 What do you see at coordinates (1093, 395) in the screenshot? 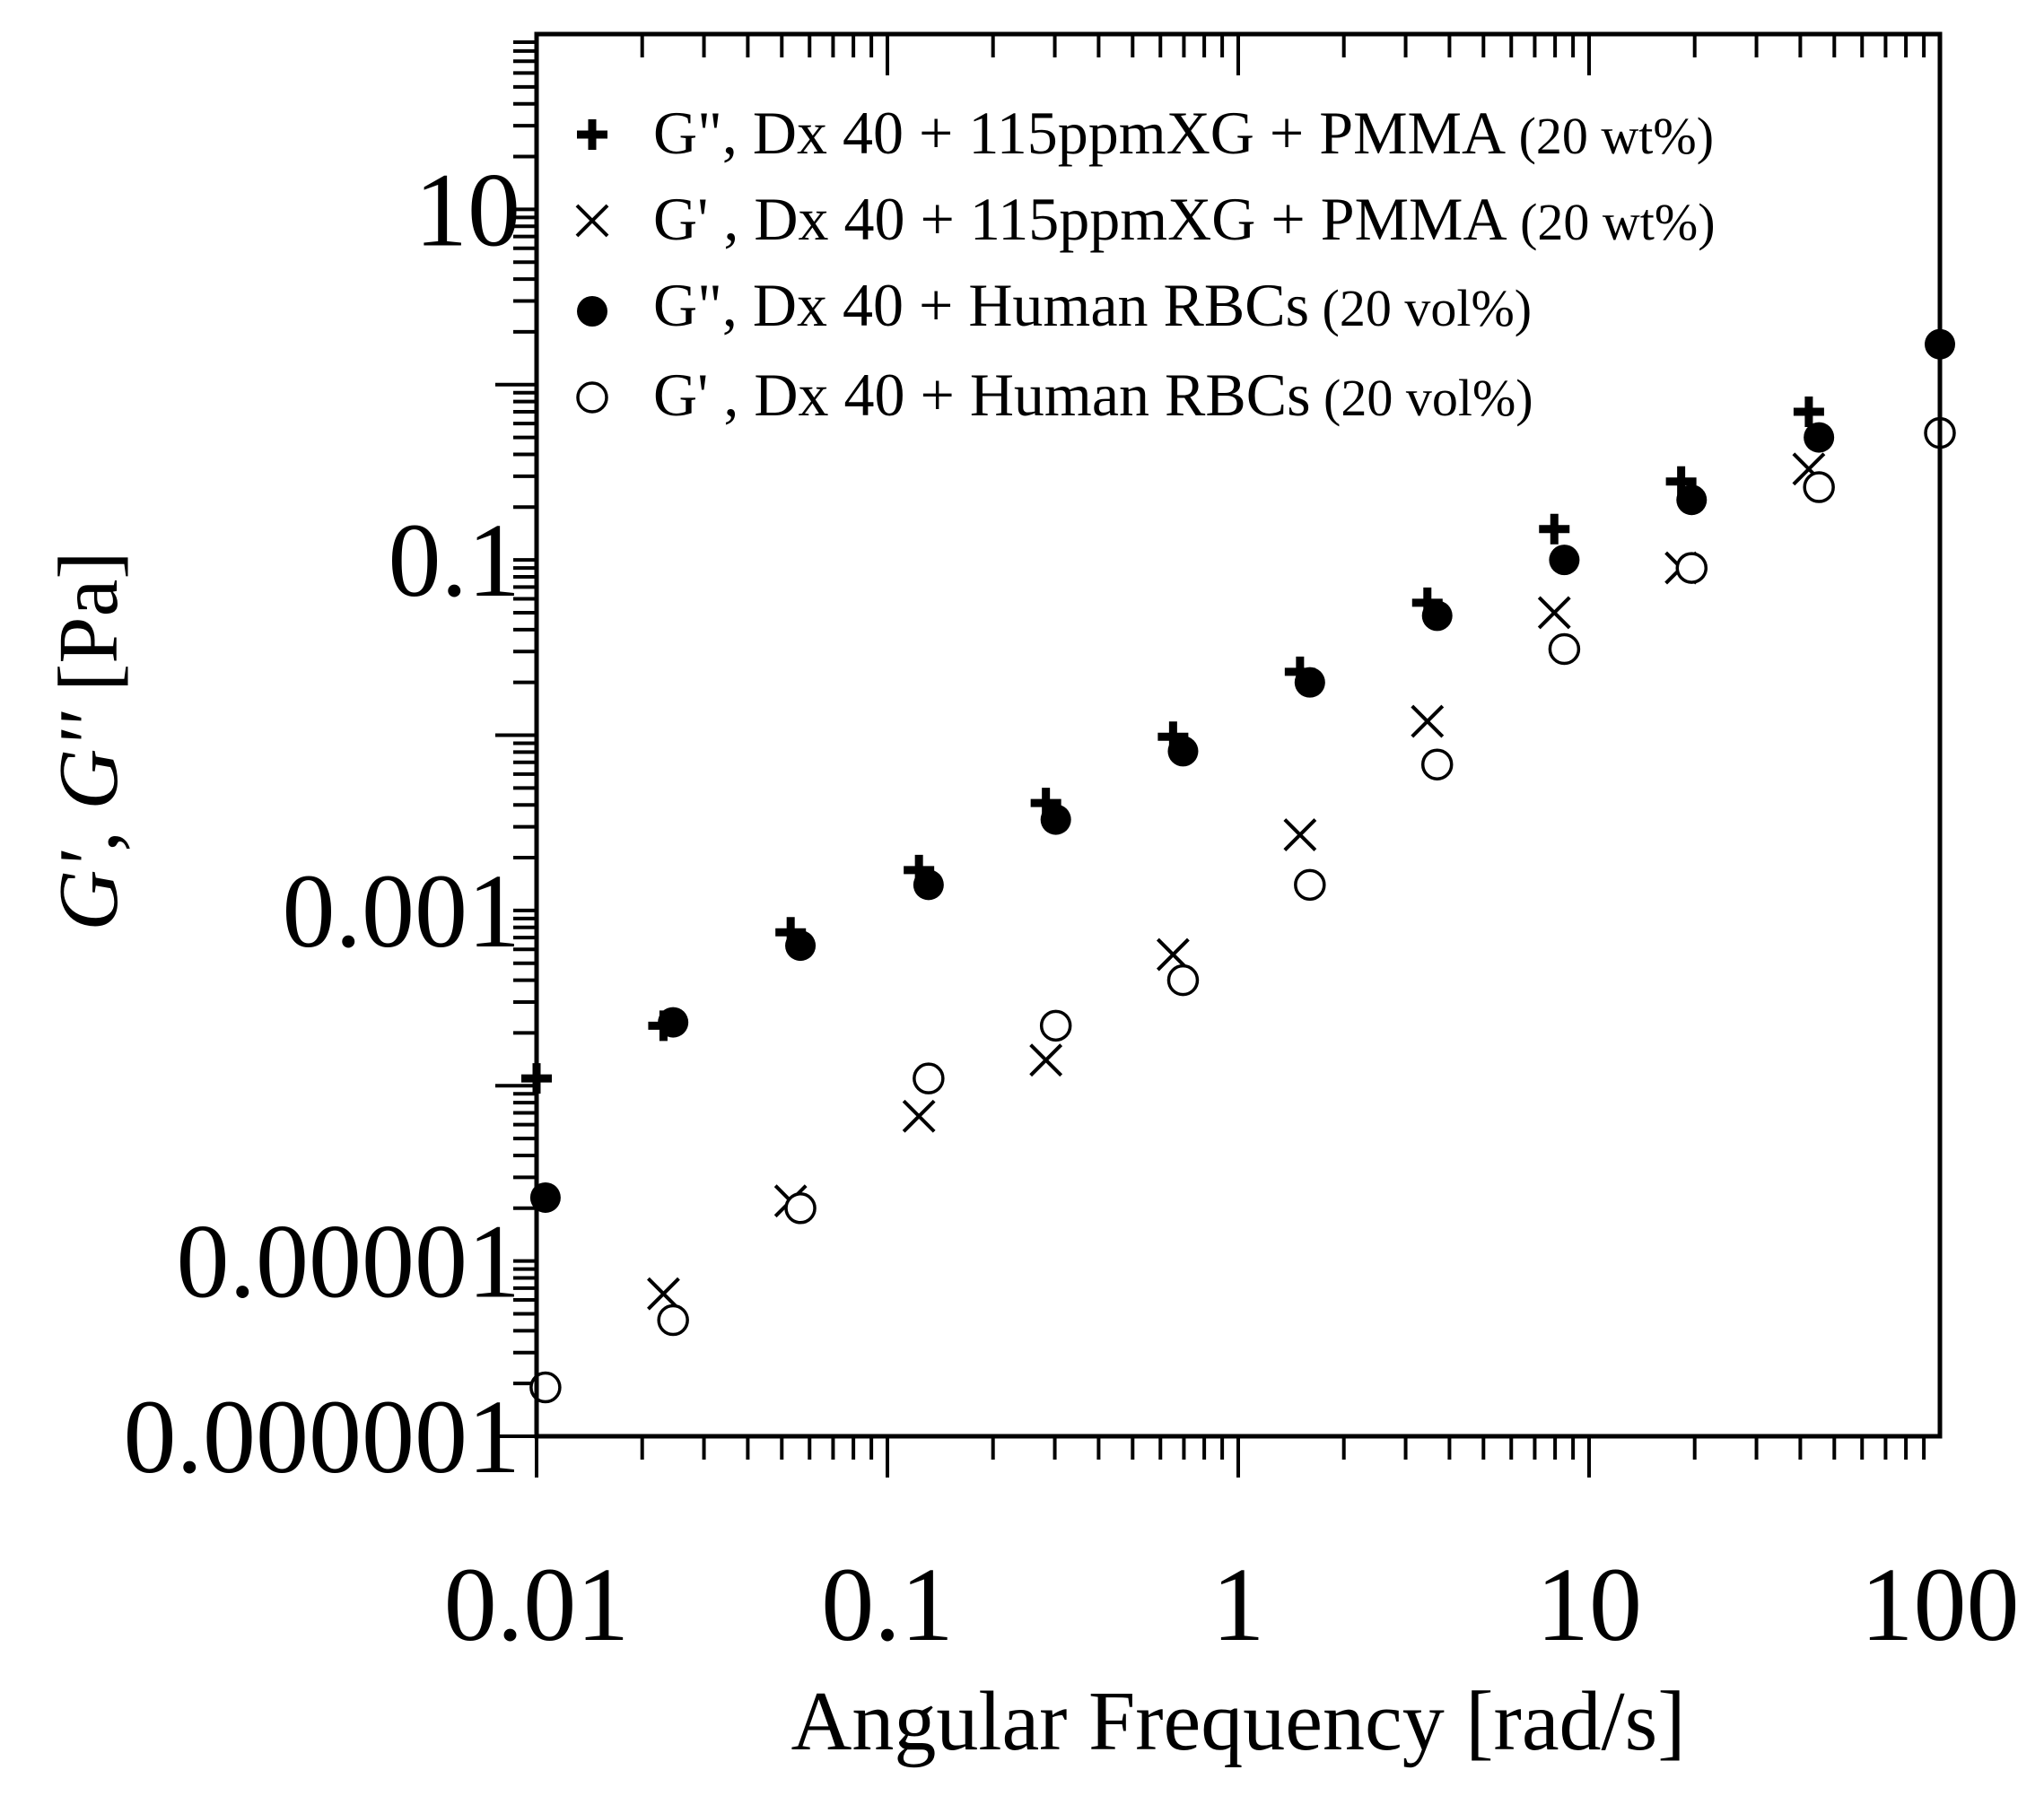
I see `legend-label-3: G' , Dx 40 + Human RBCs (20 vol%)` at bounding box center [1093, 395].